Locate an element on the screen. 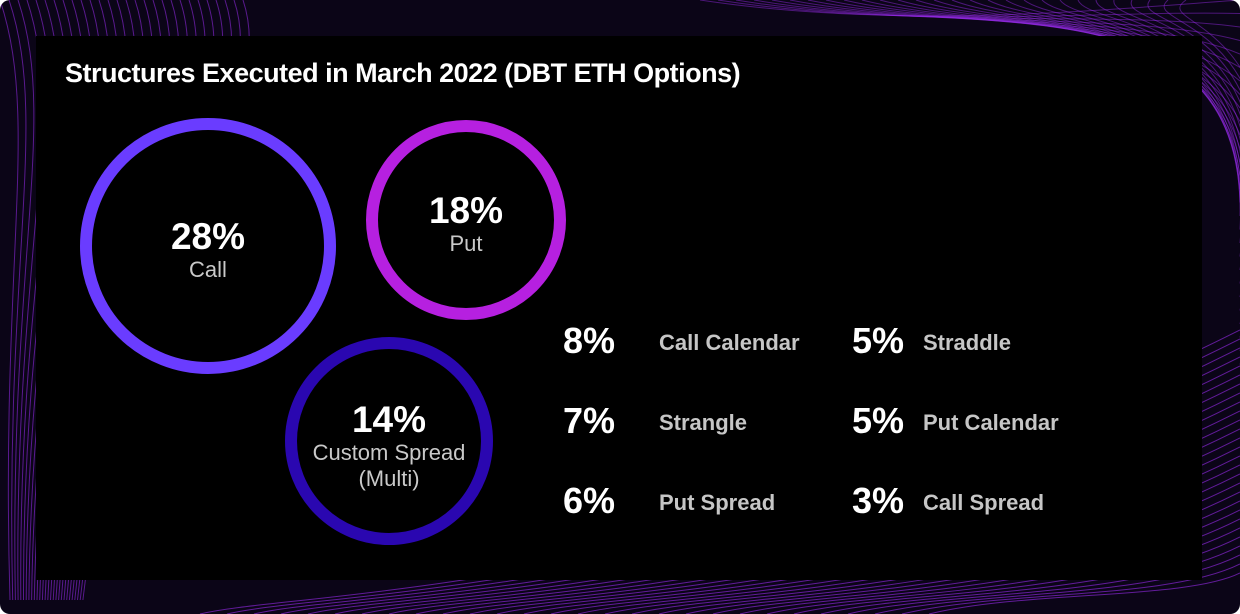  bubble-pct: 18% is located at coordinates (466, 210).